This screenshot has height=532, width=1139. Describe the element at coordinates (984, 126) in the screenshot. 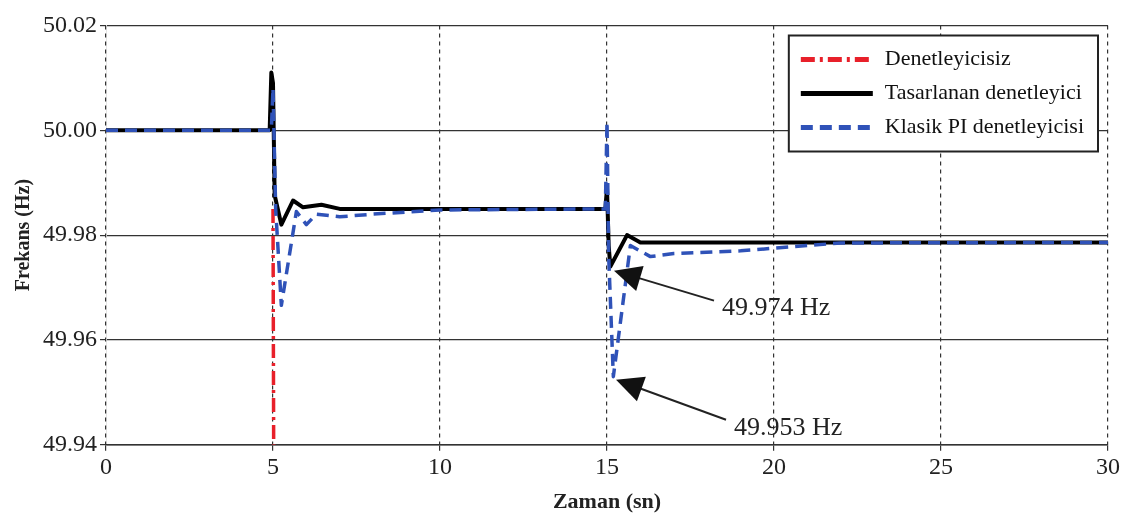

I see `legend-label: Klasik PI denetleyicisi` at that location.